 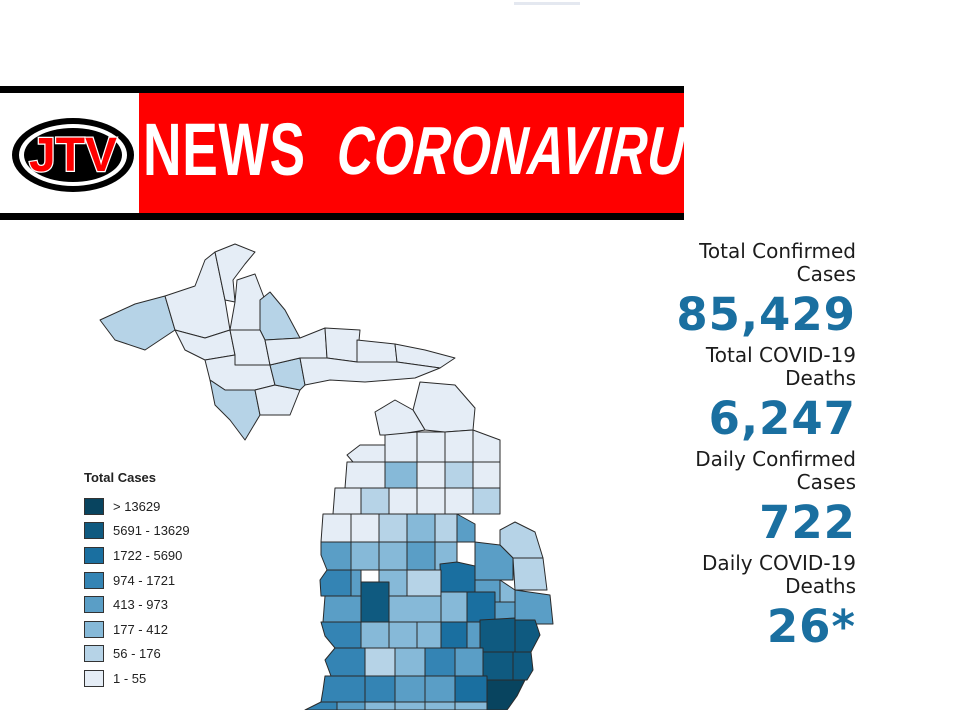 What do you see at coordinates (144, 580) in the screenshot?
I see `legend-label: 974 - 1721` at bounding box center [144, 580].